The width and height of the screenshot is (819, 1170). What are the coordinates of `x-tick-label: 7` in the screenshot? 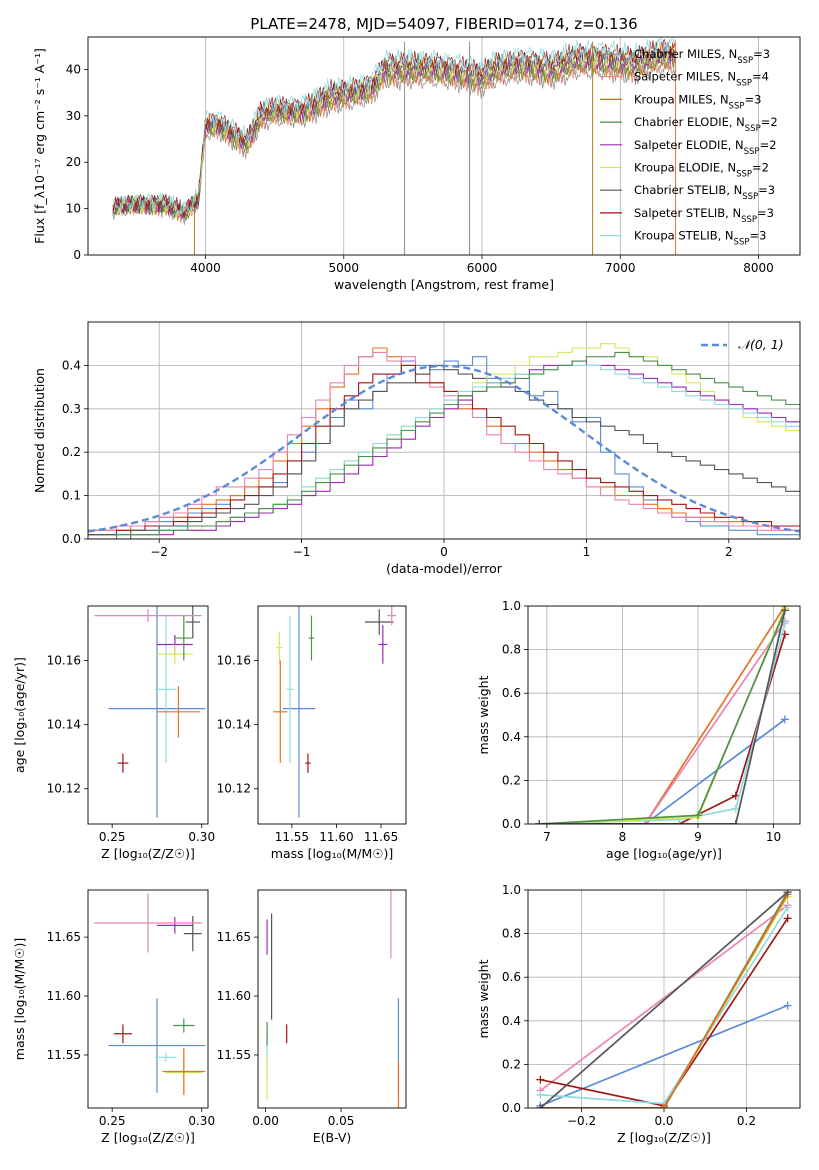 It's located at (547, 837).